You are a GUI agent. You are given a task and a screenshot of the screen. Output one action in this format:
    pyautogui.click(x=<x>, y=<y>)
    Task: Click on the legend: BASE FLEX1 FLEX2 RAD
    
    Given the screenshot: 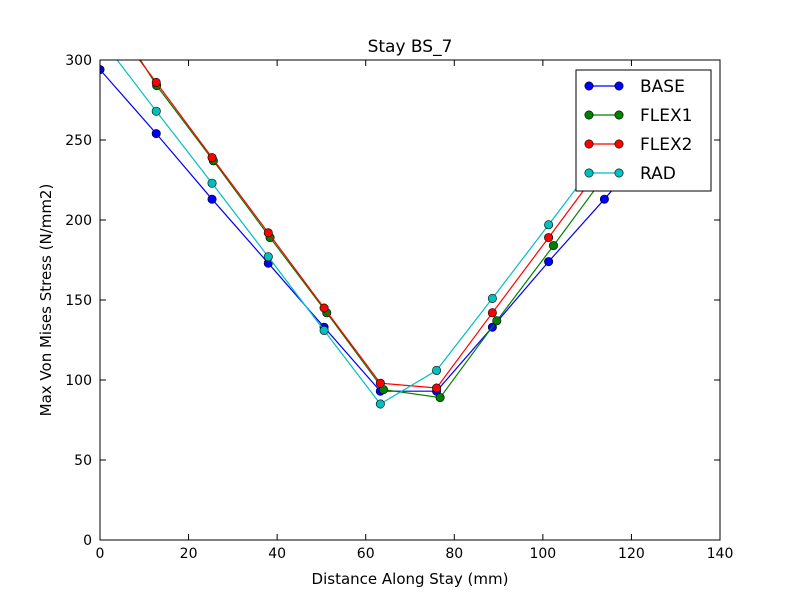 What is the action you would take?
    pyautogui.click(x=643, y=130)
    